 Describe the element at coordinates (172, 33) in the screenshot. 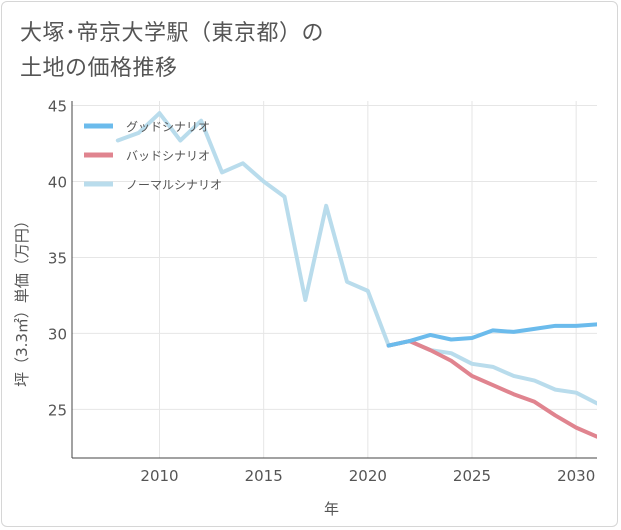

I see `chart-title-line1: 大塚･帝京大学駅（東京都）の` at that location.